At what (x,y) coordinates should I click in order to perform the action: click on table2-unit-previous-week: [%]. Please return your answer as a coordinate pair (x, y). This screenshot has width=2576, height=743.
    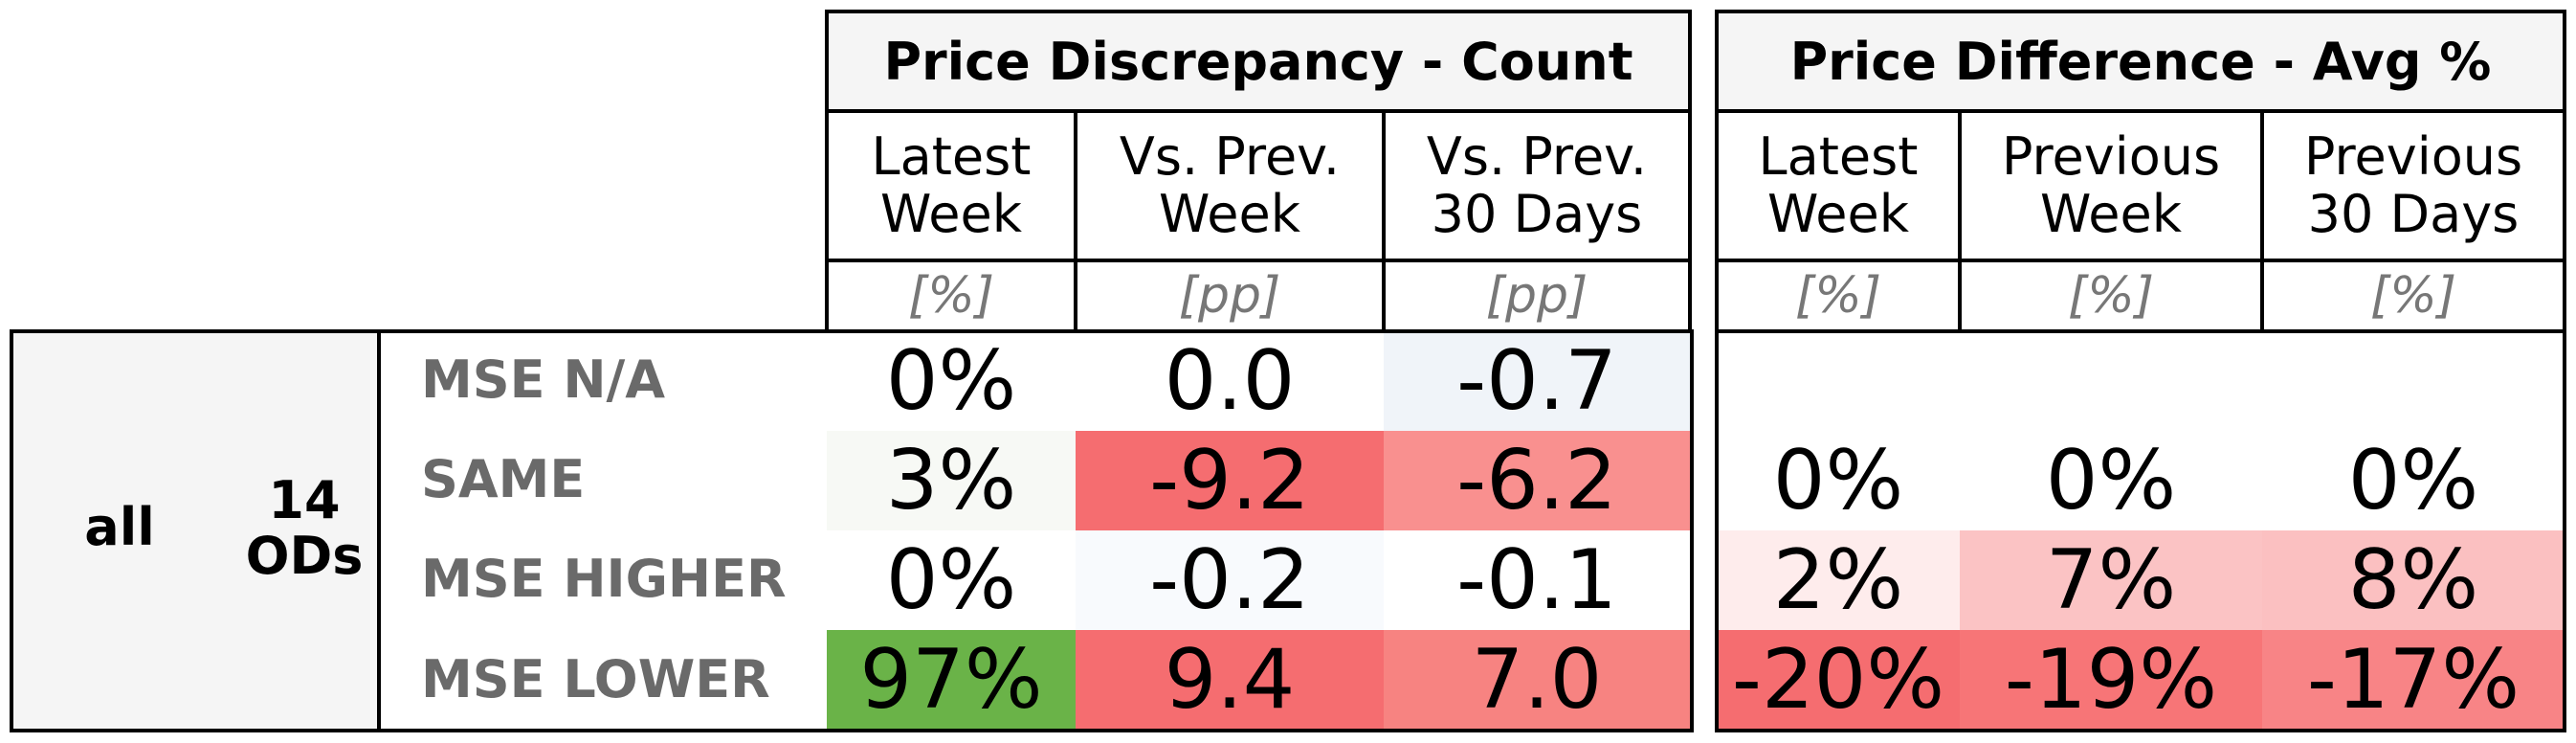
    Looking at the image, I should click on (2111, 296).